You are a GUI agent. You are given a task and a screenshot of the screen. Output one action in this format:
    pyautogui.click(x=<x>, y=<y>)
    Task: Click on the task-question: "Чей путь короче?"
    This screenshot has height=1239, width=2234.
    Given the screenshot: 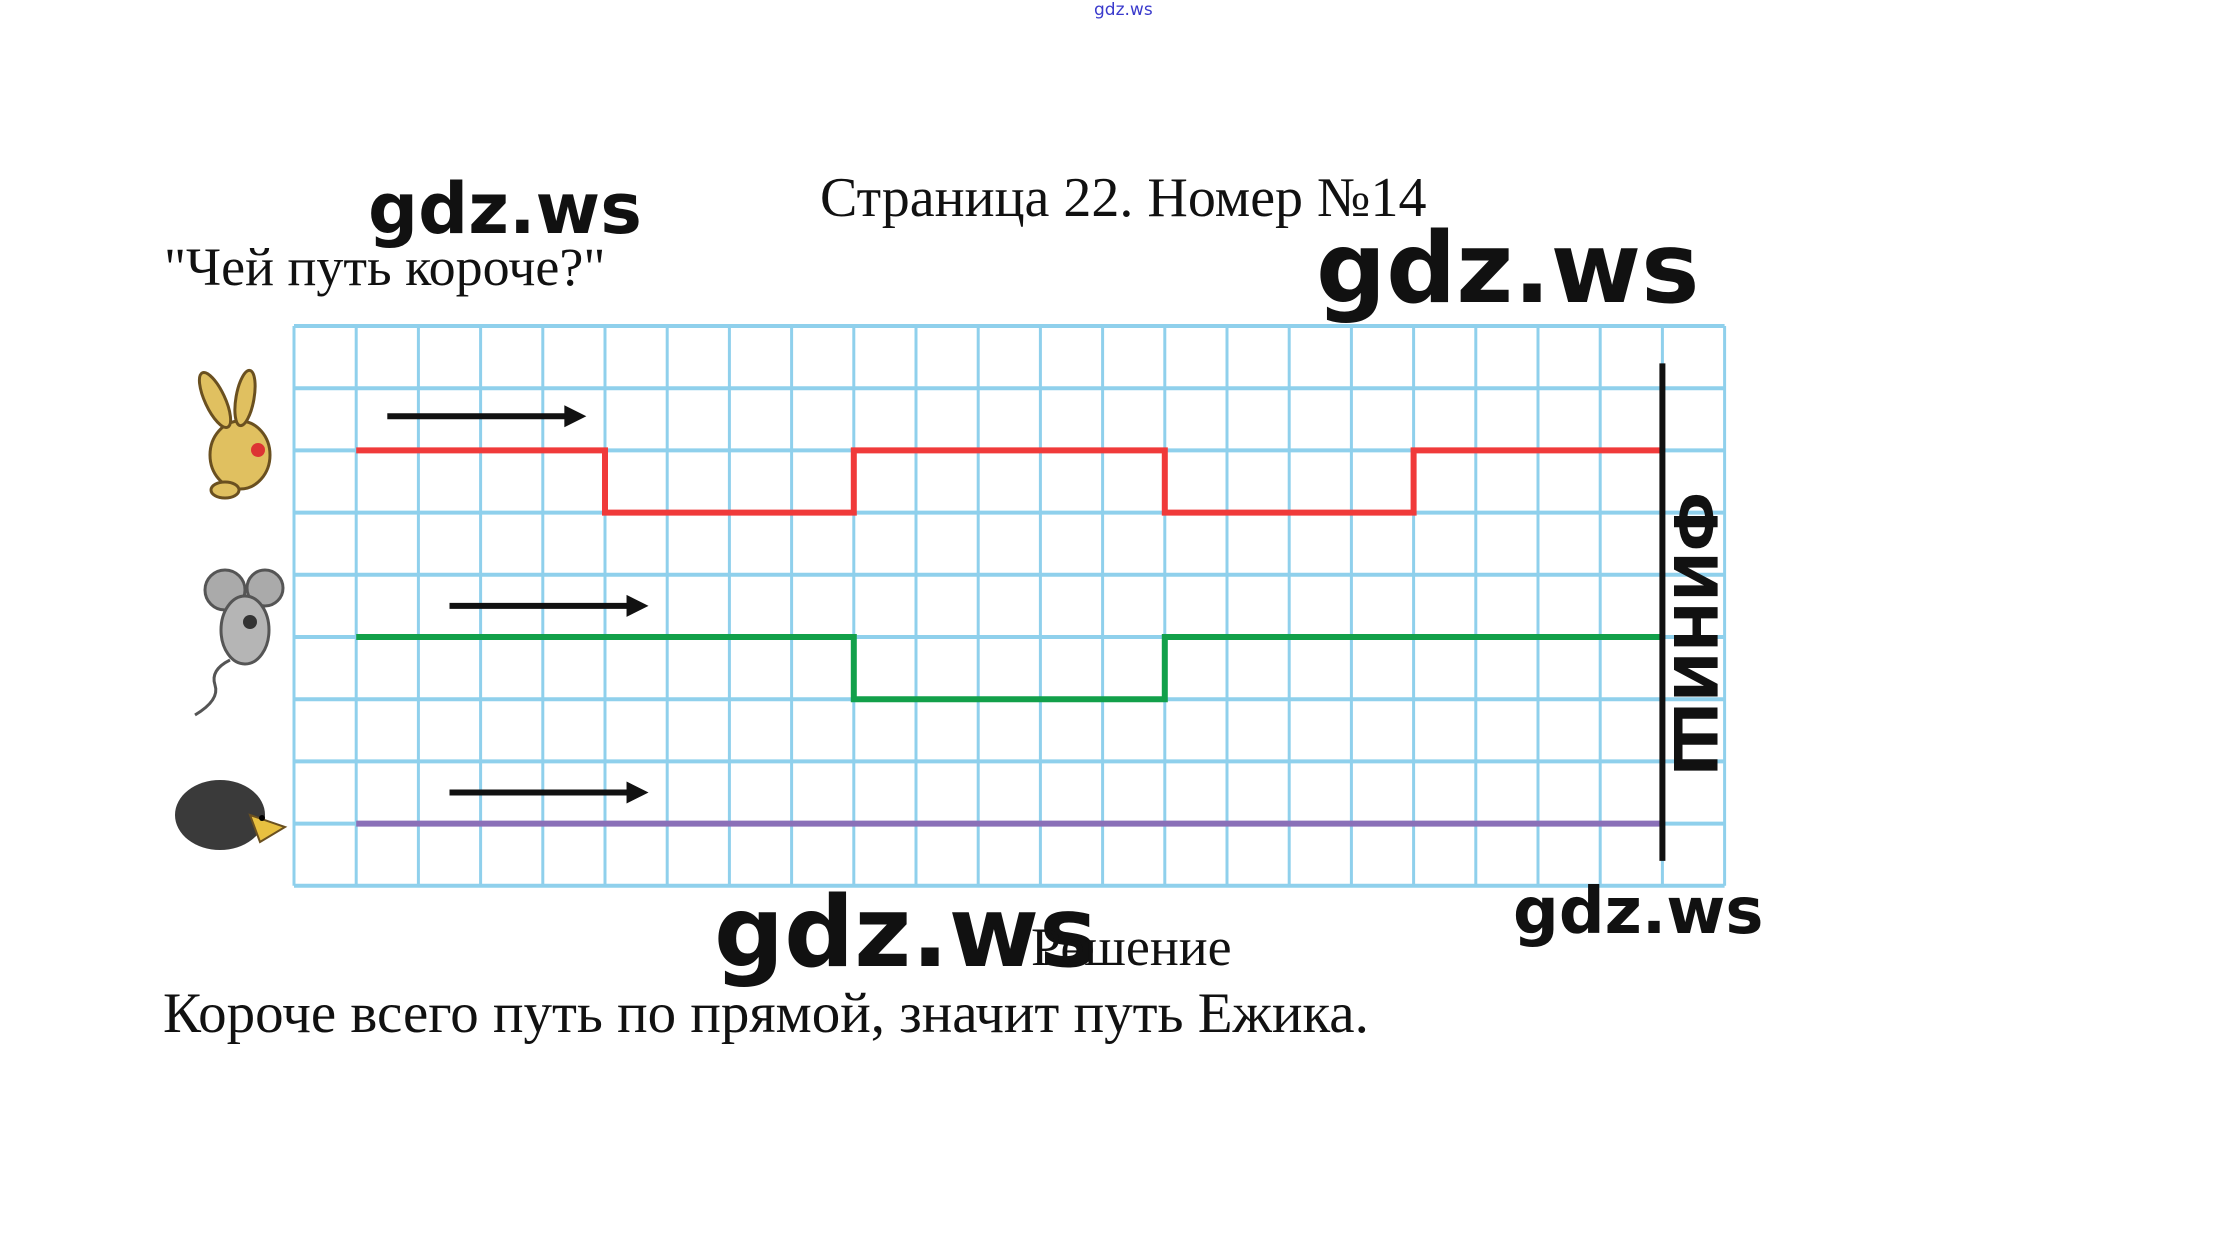 What is the action you would take?
    pyautogui.click(x=385, y=267)
    